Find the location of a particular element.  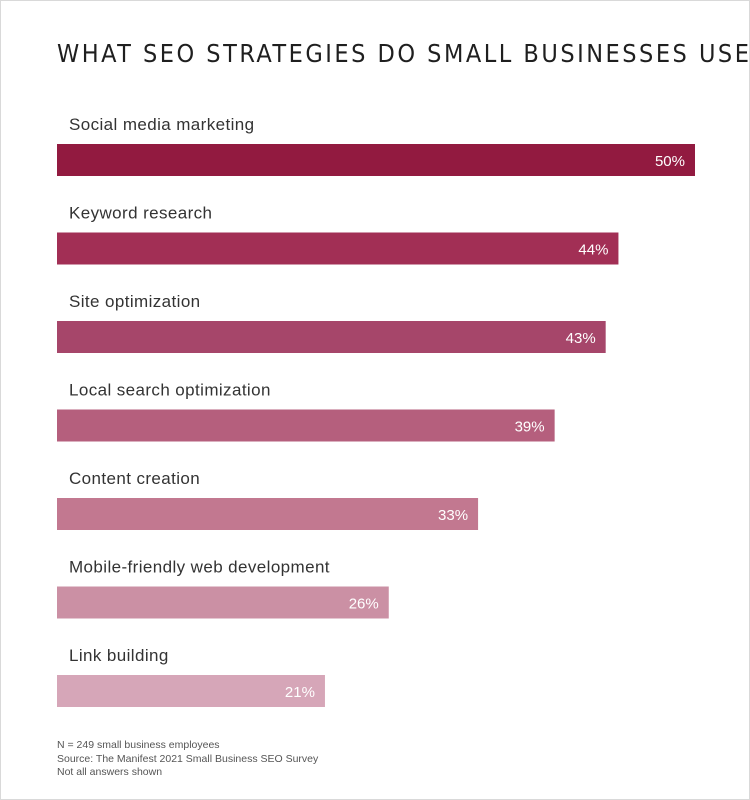

sample-note: N = 249 small business employees is located at coordinates (138, 745).